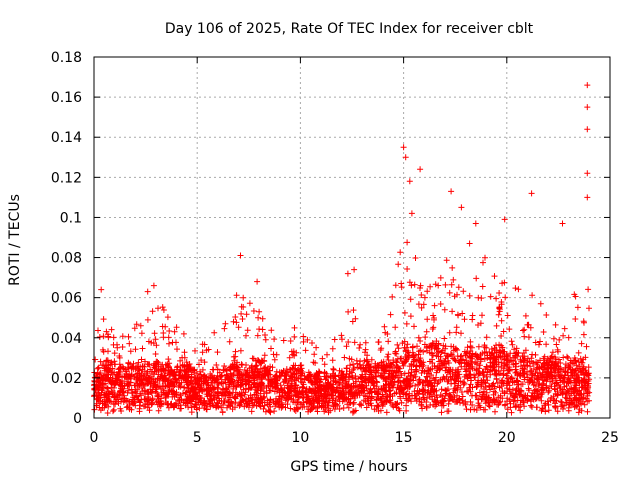 Image resolution: width=640 pixels, height=480 pixels. I want to click on x-tick-label: 0, so click(94, 438).